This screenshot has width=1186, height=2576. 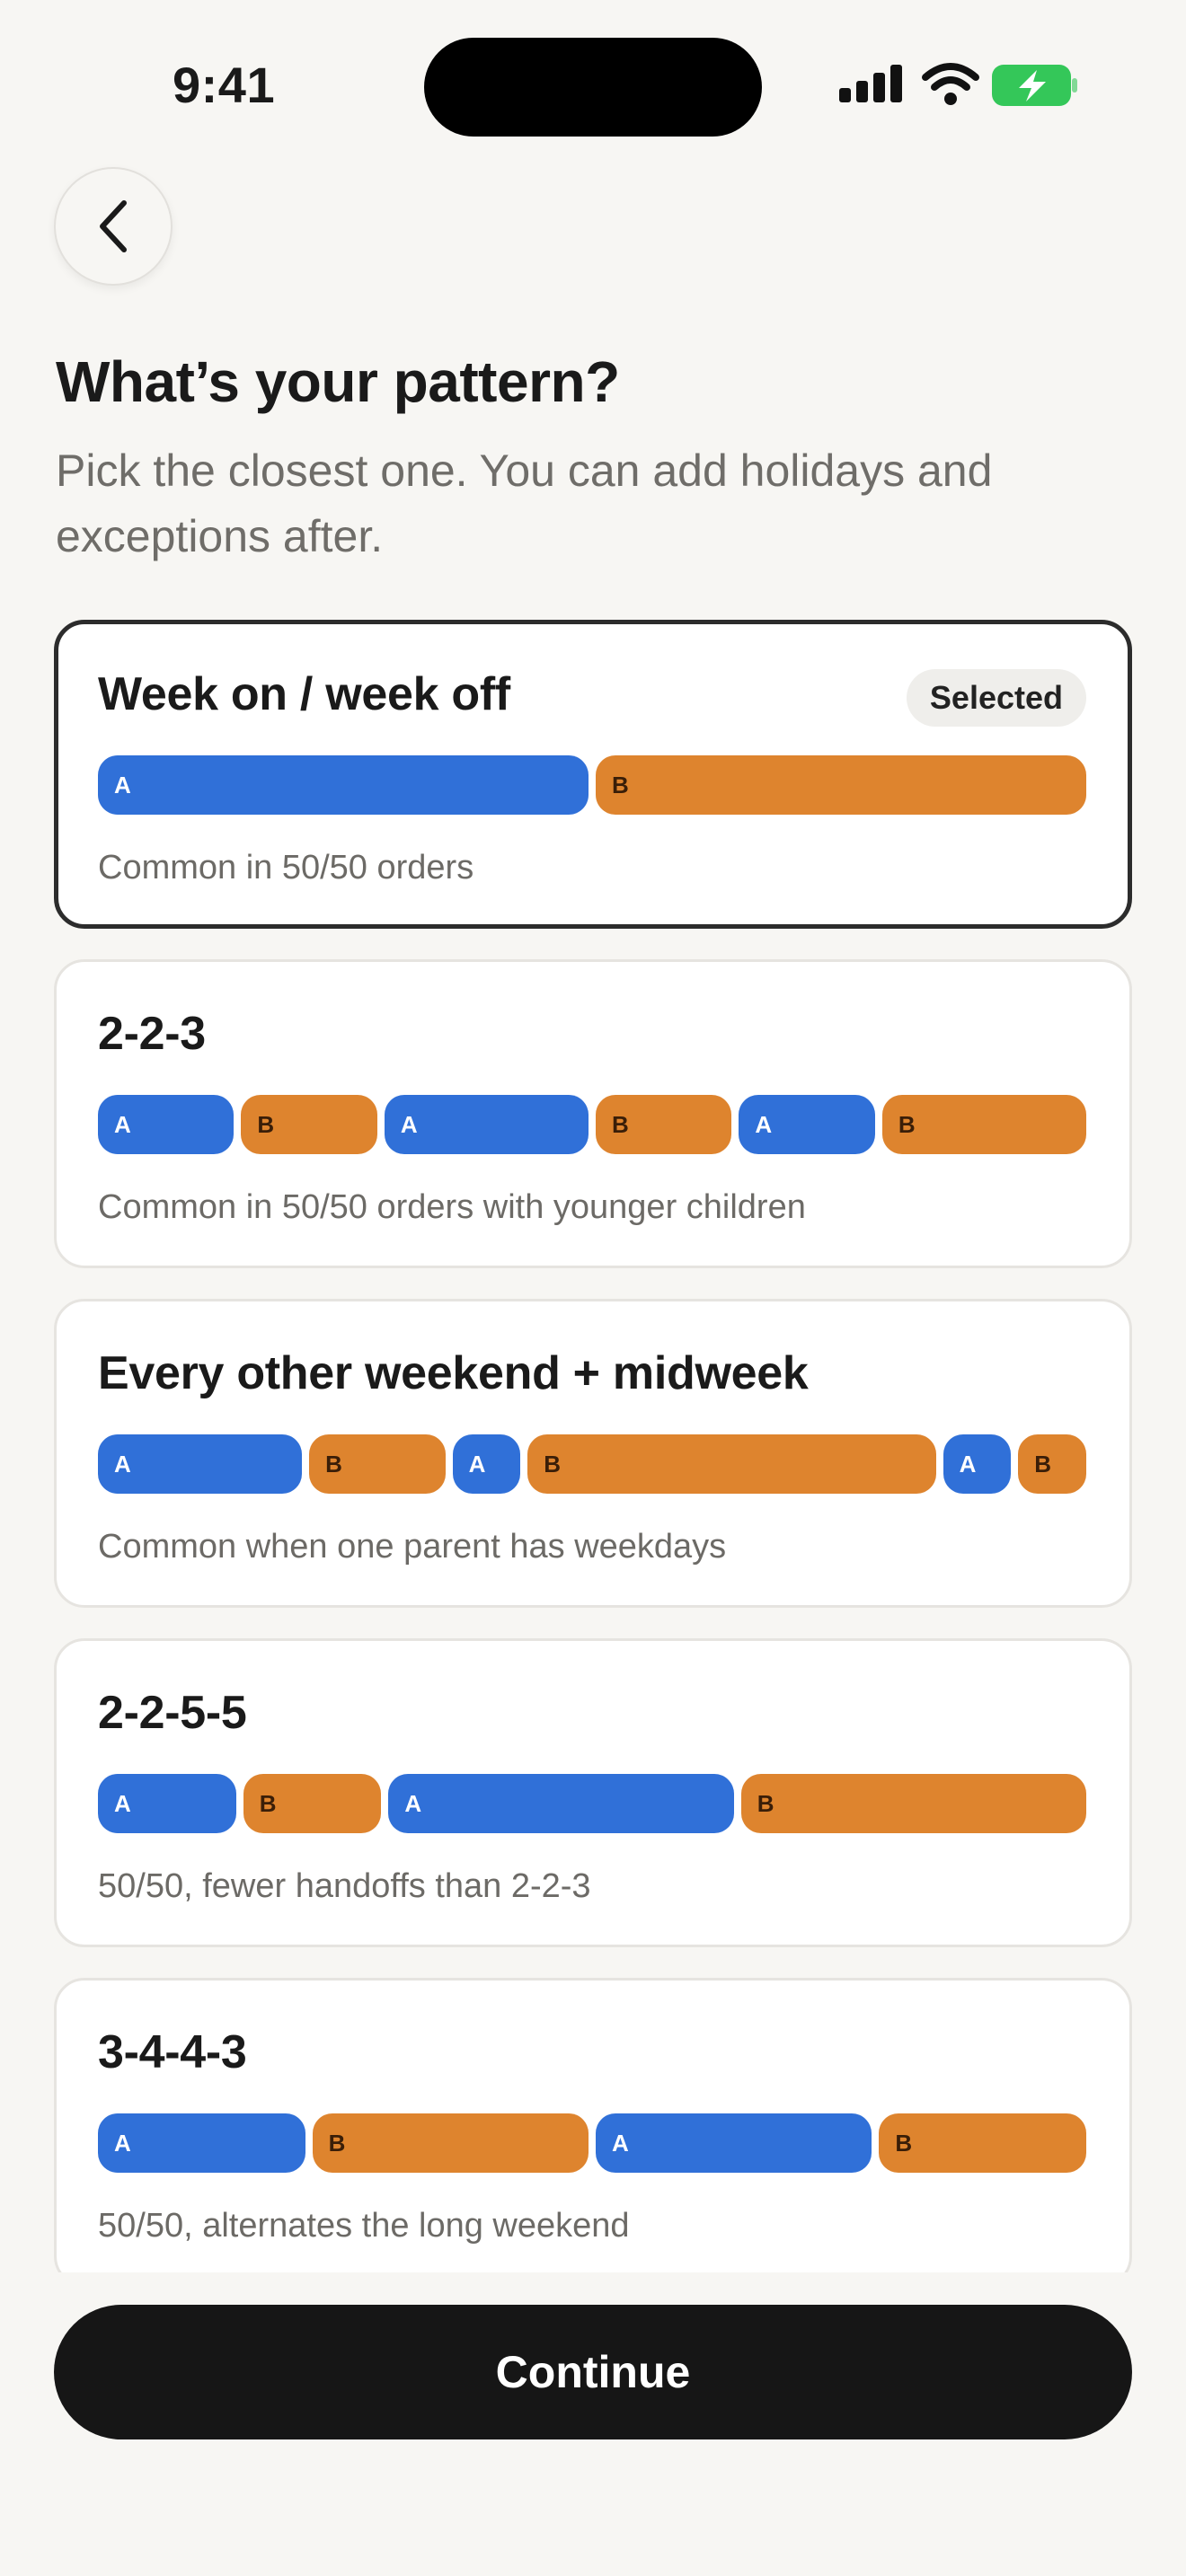 I want to click on pattern-title: 2-2-3, so click(x=152, y=1034).